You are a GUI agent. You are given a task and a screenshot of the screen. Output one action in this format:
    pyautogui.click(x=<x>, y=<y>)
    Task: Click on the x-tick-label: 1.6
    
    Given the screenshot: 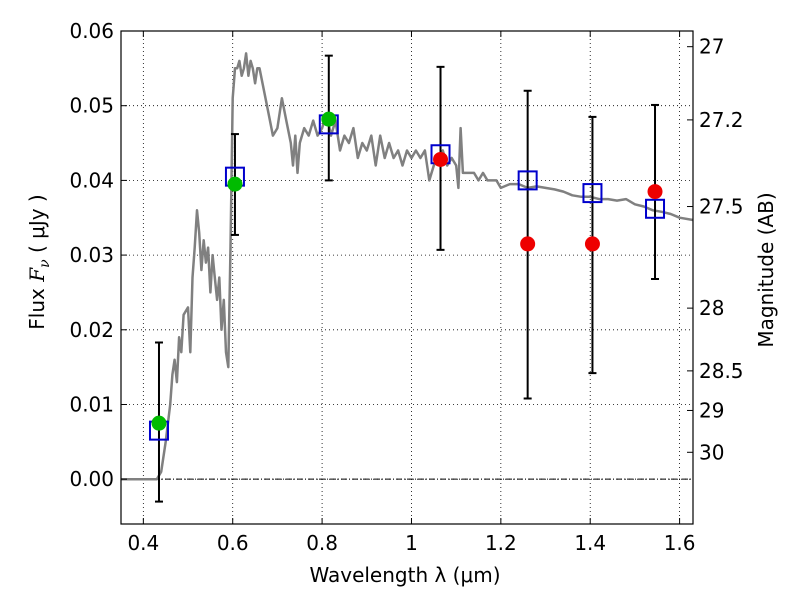 What is the action you would take?
    pyautogui.click(x=680, y=543)
    